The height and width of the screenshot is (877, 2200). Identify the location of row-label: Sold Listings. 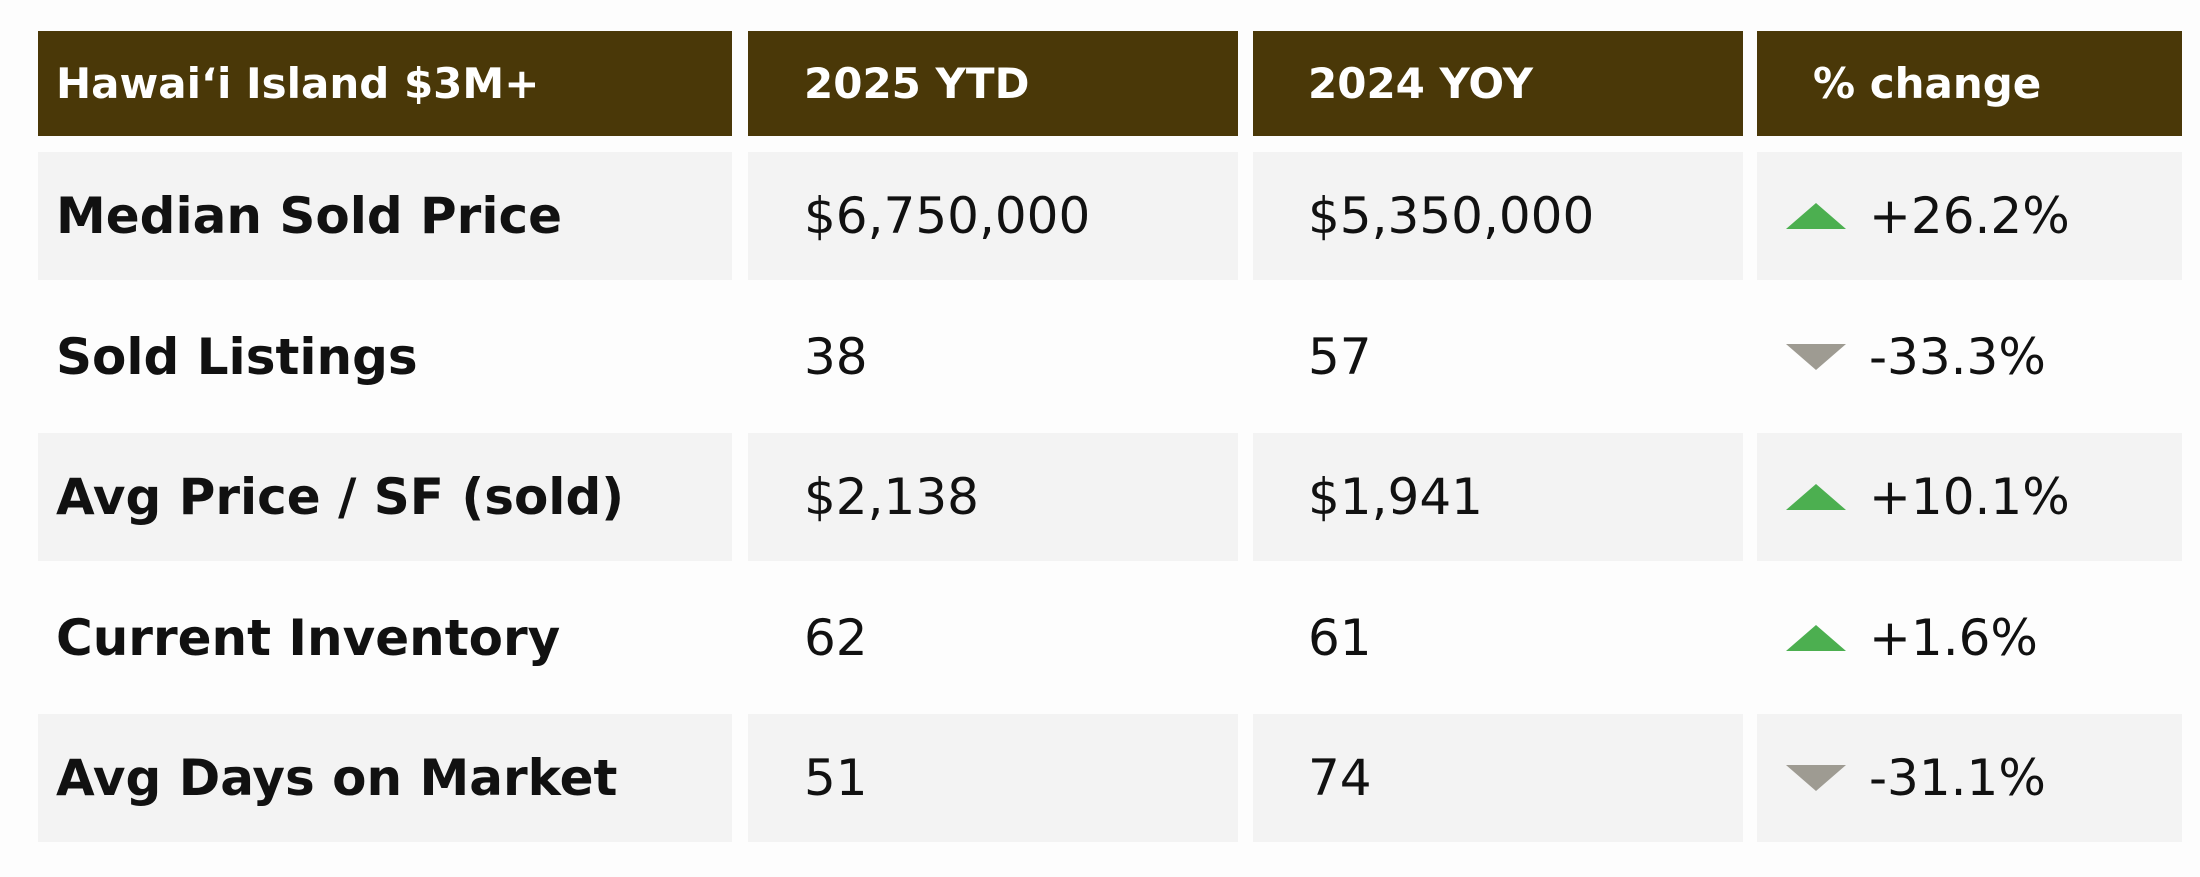
(385, 357).